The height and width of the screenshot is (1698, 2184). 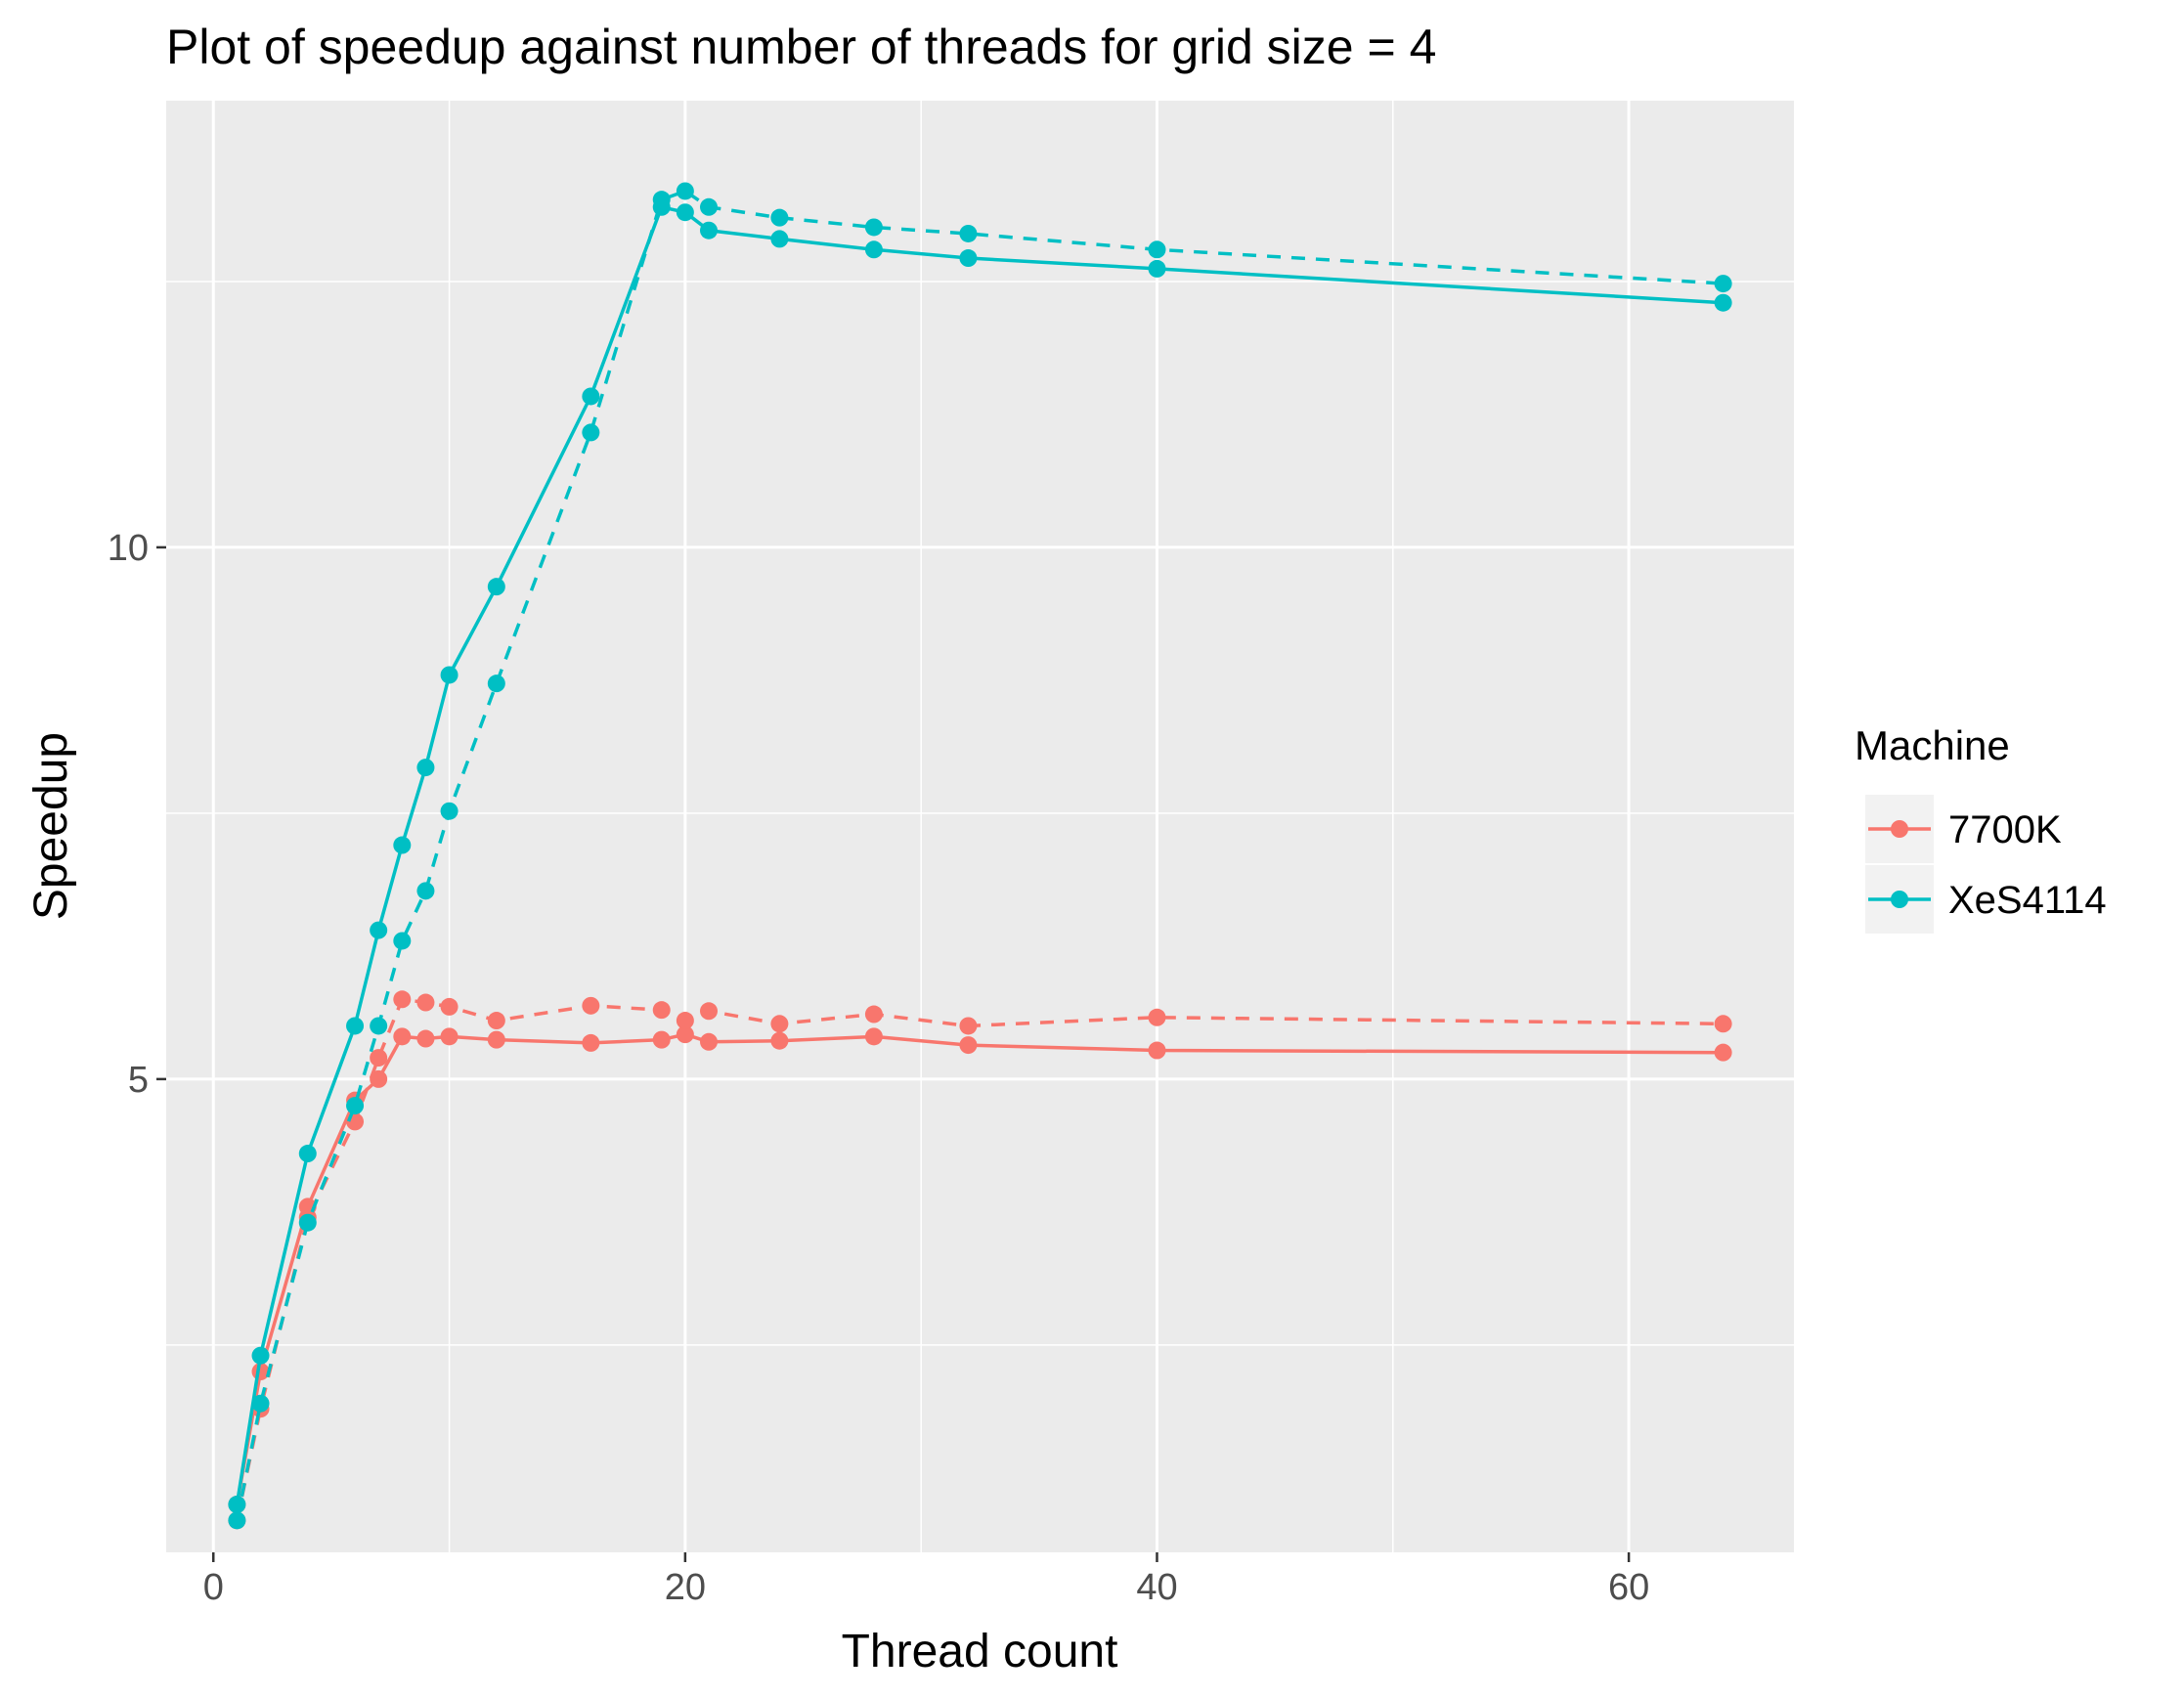 I want to click on legend-keys, so click(x=1899, y=864).